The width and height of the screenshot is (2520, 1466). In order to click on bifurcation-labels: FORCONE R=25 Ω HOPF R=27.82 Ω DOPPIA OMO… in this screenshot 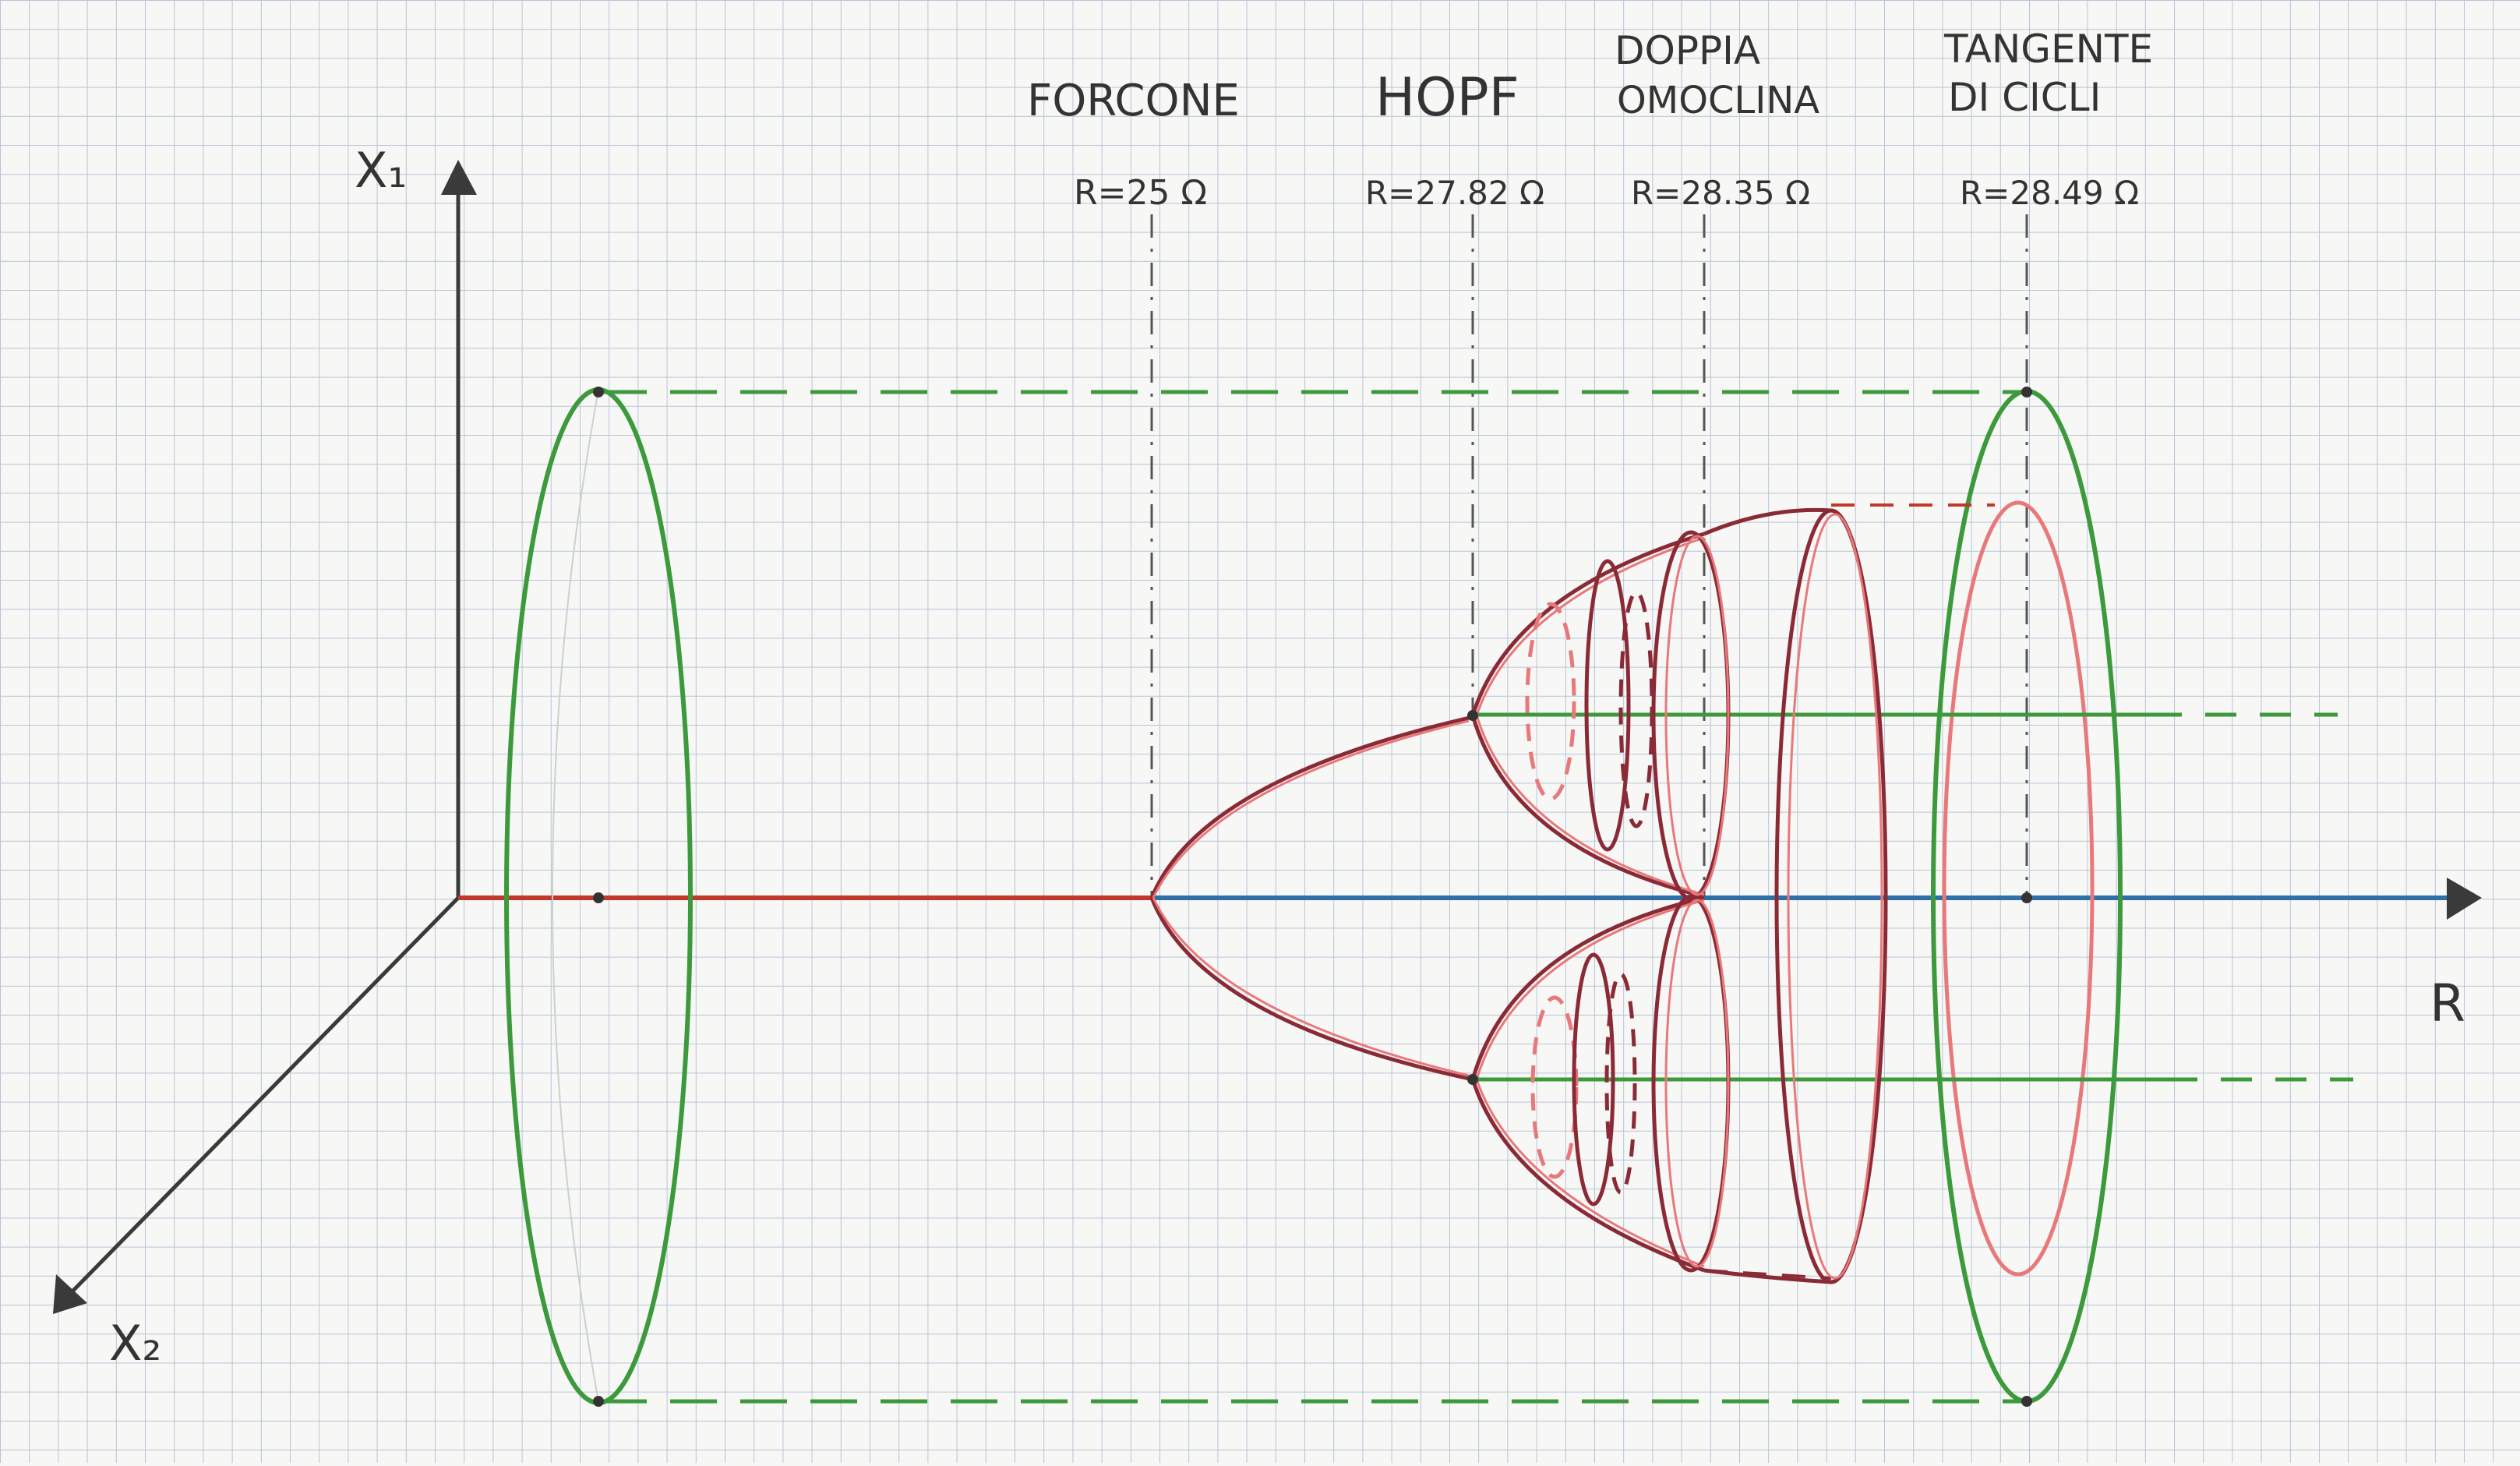, I will do `click(1590, 119)`.